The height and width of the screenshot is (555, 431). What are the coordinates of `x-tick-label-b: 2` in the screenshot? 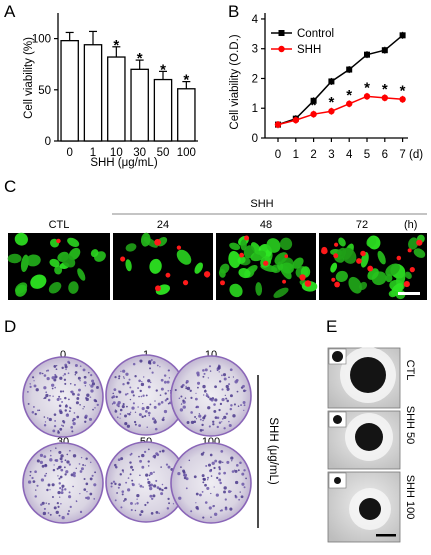 It's located at (313, 155).